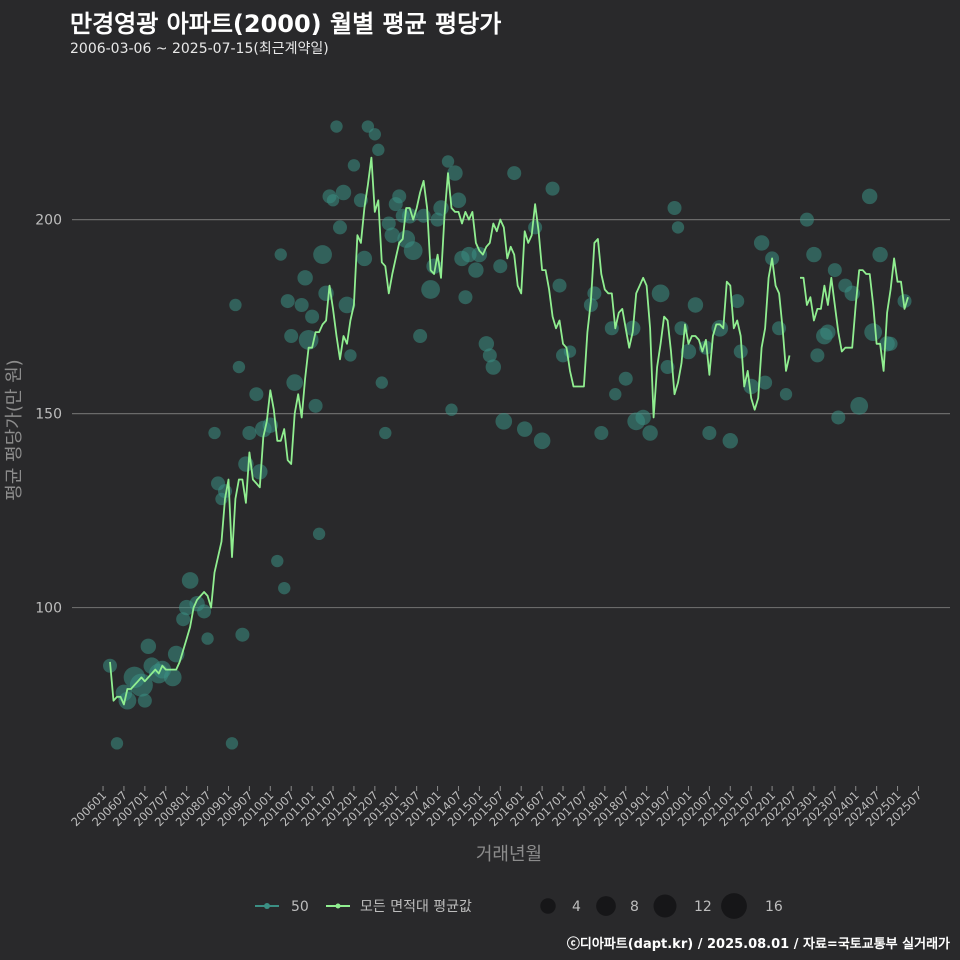 The height and width of the screenshot is (960, 960). Describe the element at coordinates (509, 854) in the screenshot. I see `x-axis-label: 거래년월` at that location.